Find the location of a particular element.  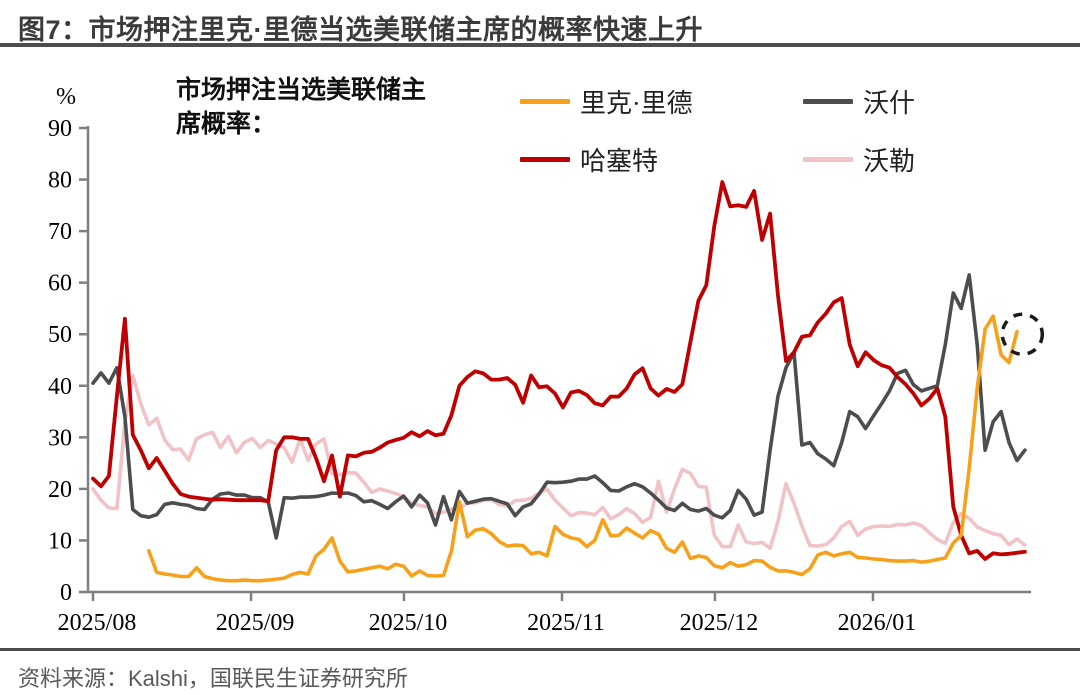

y-tick-label: 80 is located at coordinates (60, 181).